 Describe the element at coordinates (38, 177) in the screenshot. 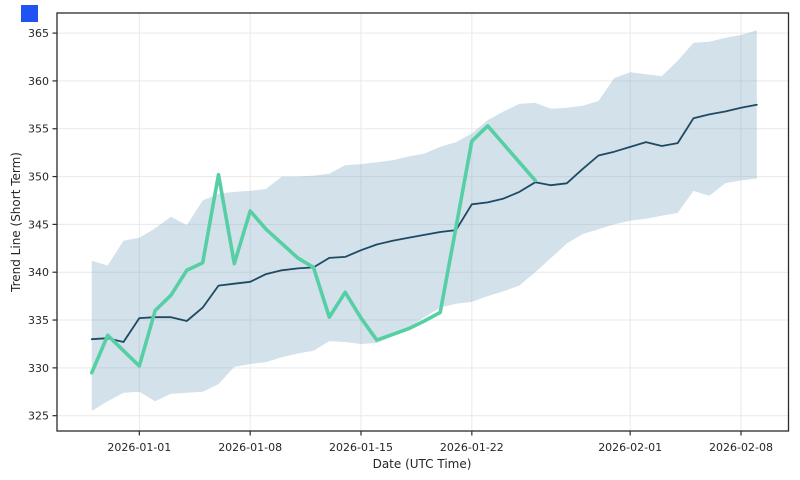

I see `y-tick-label: 350` at that location.